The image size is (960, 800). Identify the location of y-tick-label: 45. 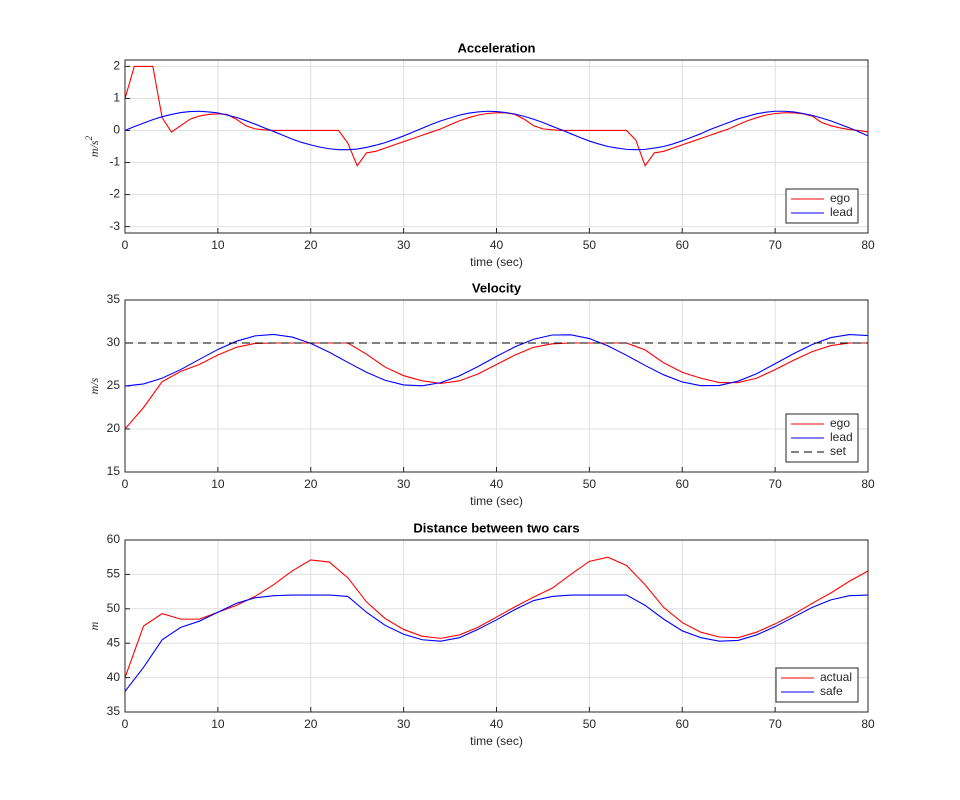
(114, 642).